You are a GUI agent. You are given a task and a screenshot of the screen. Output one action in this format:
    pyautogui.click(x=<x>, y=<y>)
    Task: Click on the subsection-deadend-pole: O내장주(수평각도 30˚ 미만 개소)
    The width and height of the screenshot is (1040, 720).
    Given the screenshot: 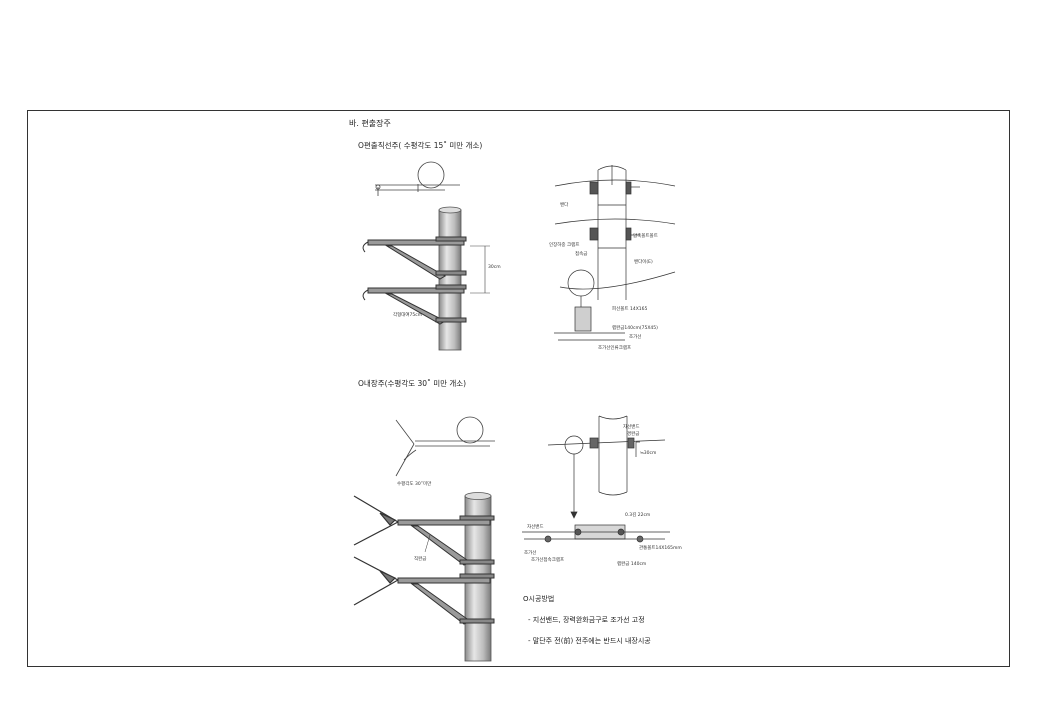 What is the action you would take?
    pyautogui.click(x=412, y=383)
    